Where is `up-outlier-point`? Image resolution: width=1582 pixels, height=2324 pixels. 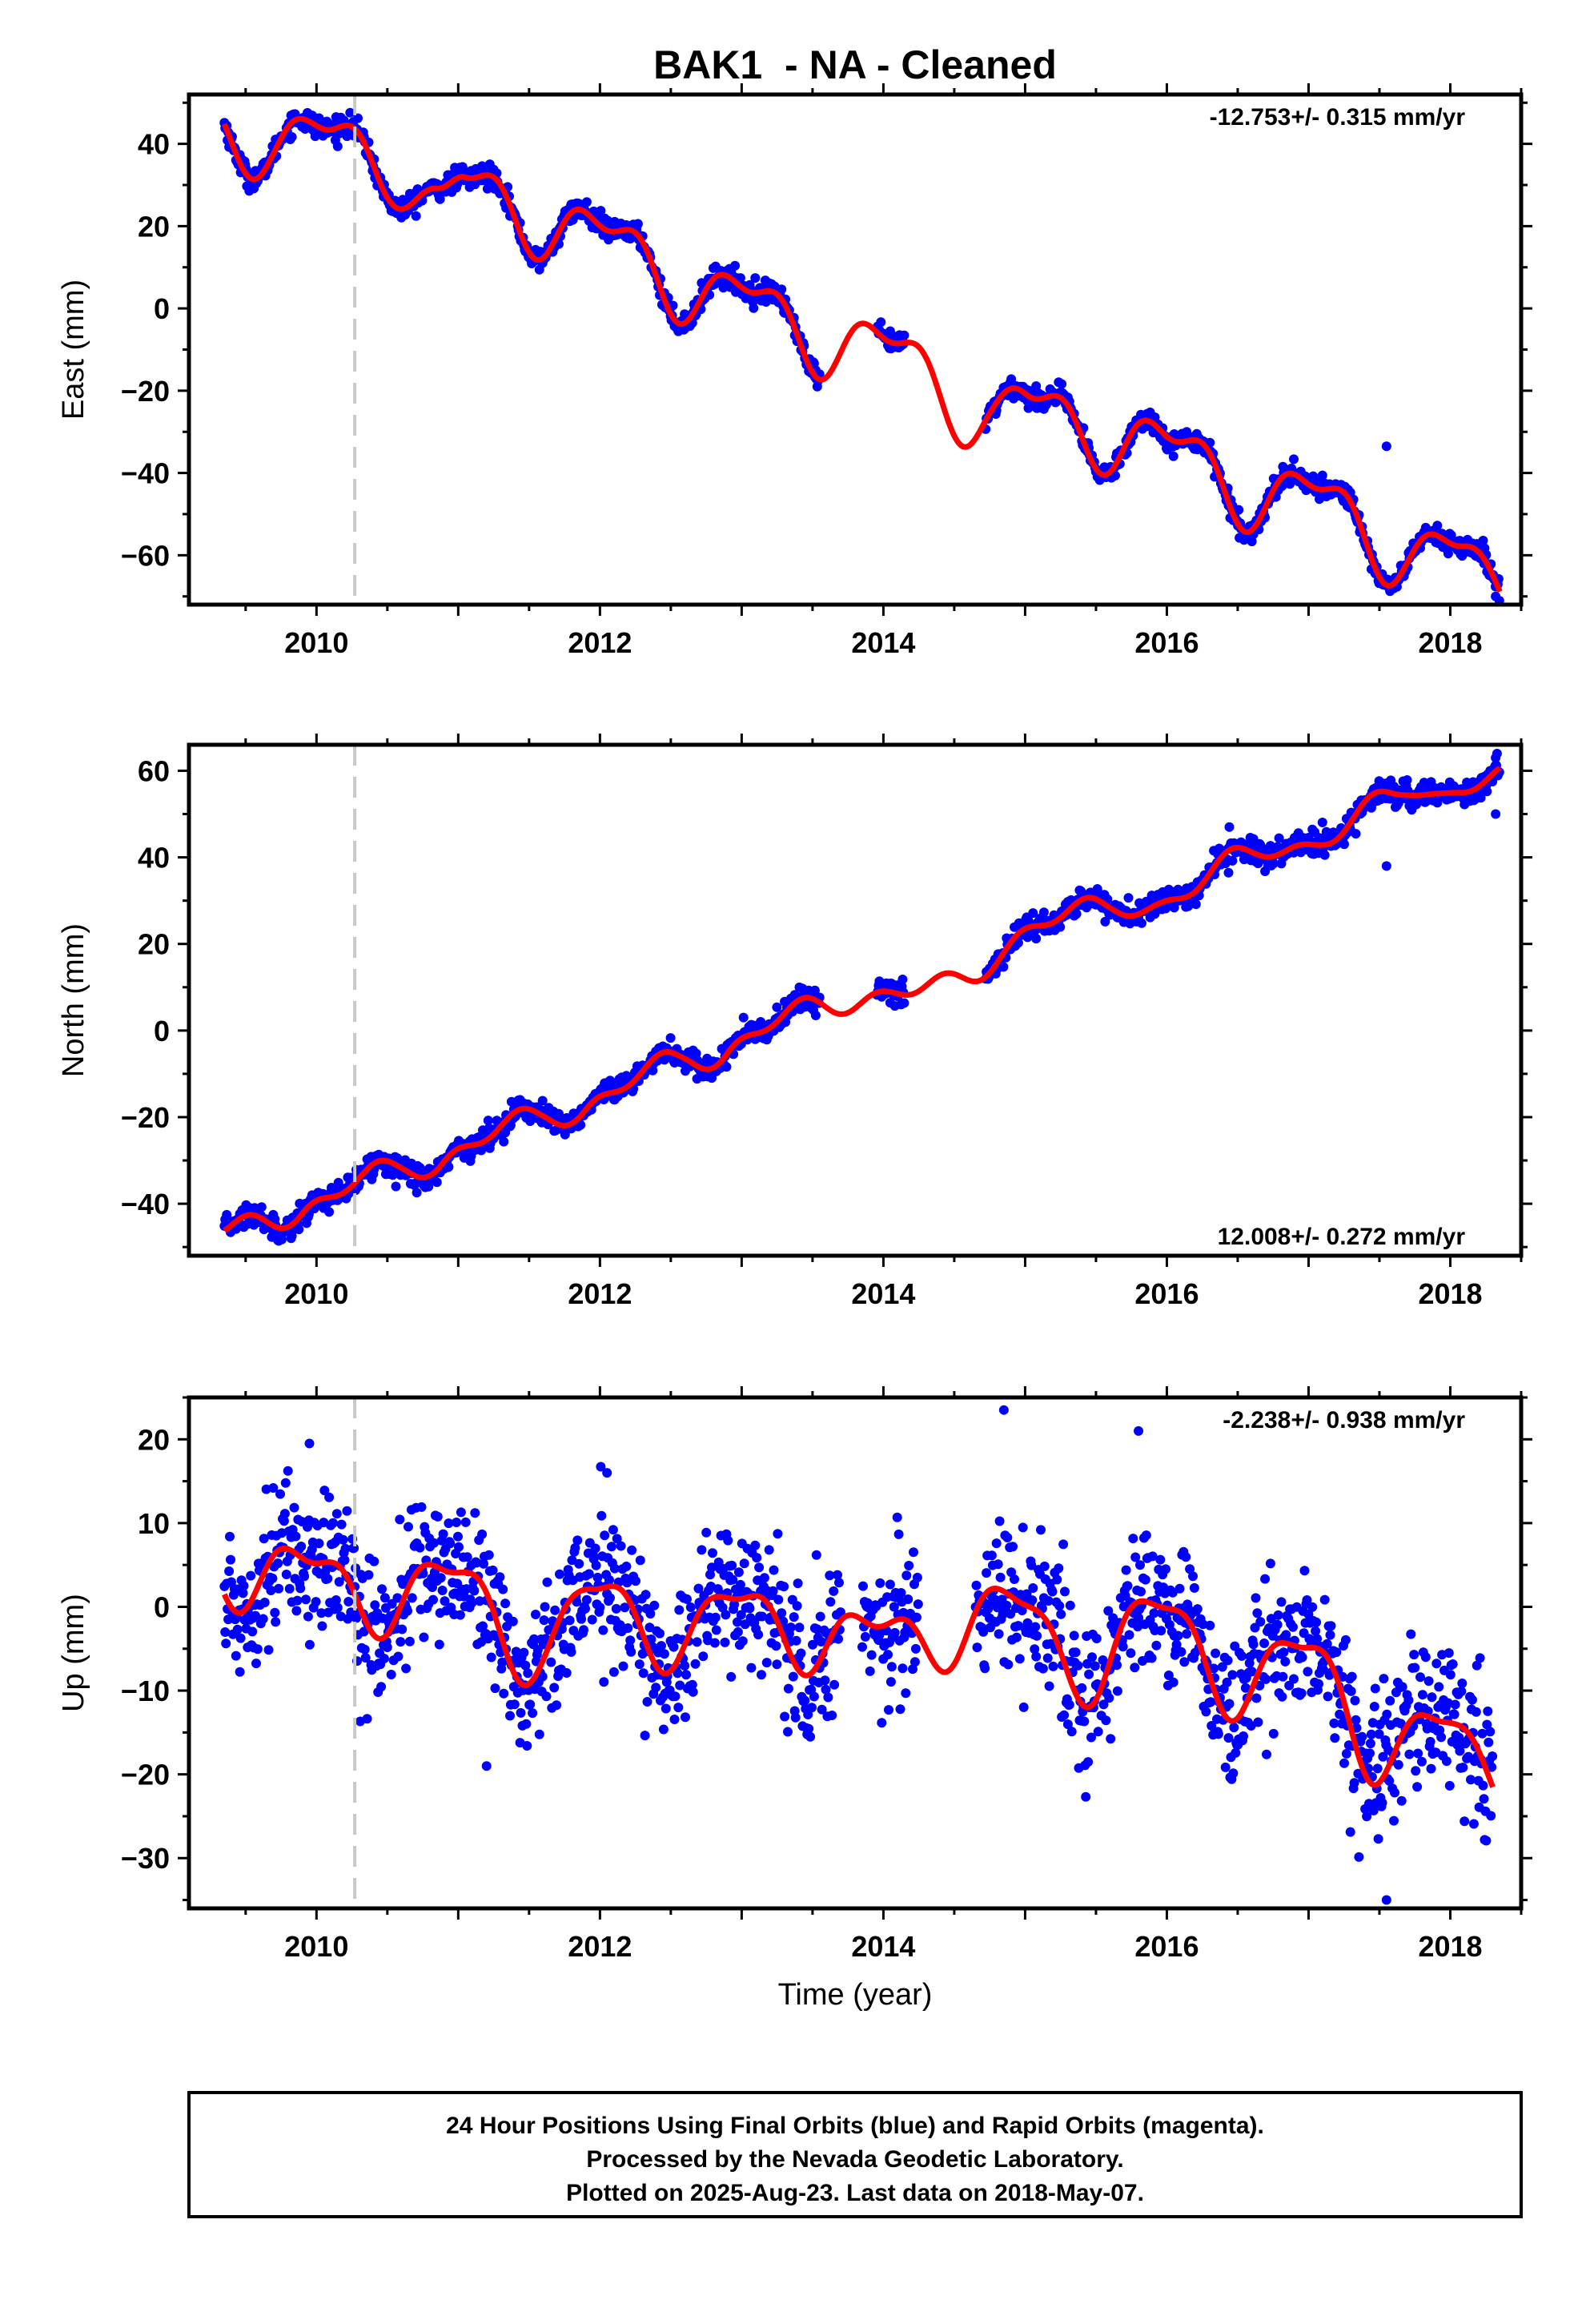 up-outlier-point is located at coordinates (607, 1473).